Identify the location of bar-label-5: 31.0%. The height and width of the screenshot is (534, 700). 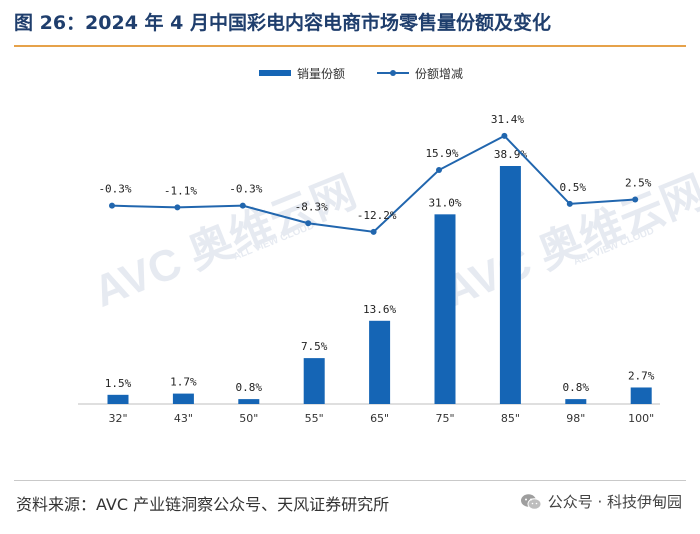
(444, 202).